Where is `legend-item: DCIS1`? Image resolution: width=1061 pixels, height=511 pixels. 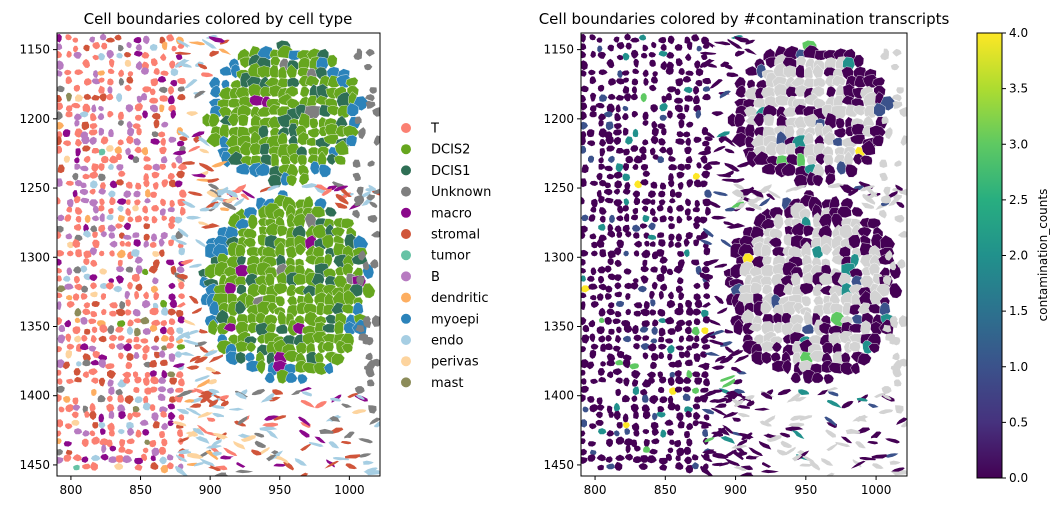 legend-item: DCIS1 is located at coordinates (435, 171).